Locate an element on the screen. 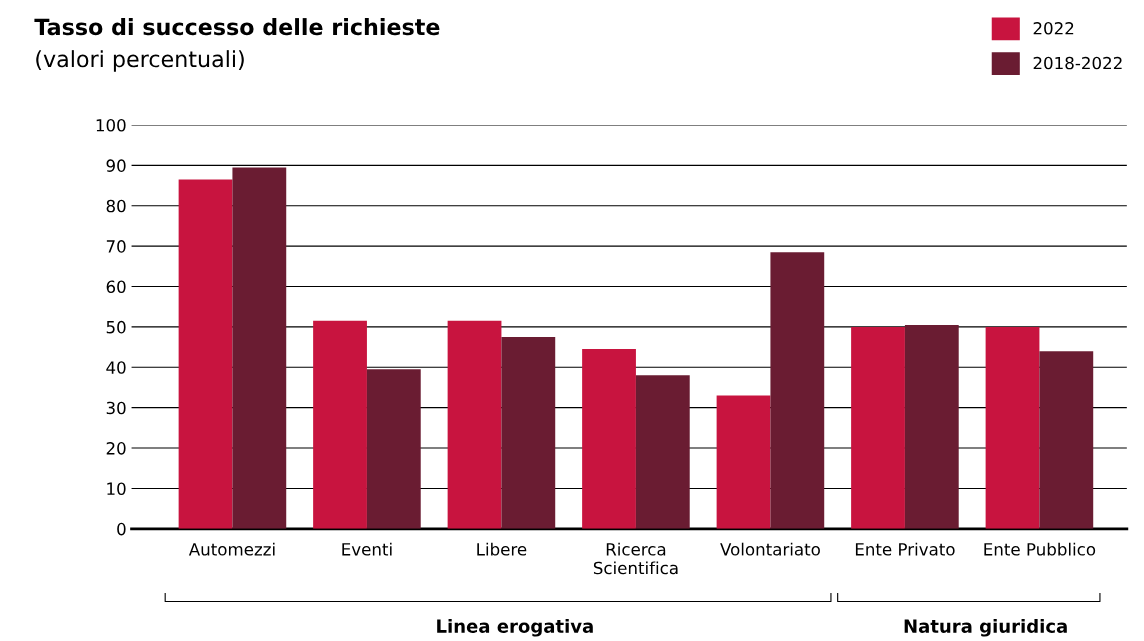 This screenshot has height=641, width=1144. x-tick-label: Volontariato is located at coordinates (770, 549).